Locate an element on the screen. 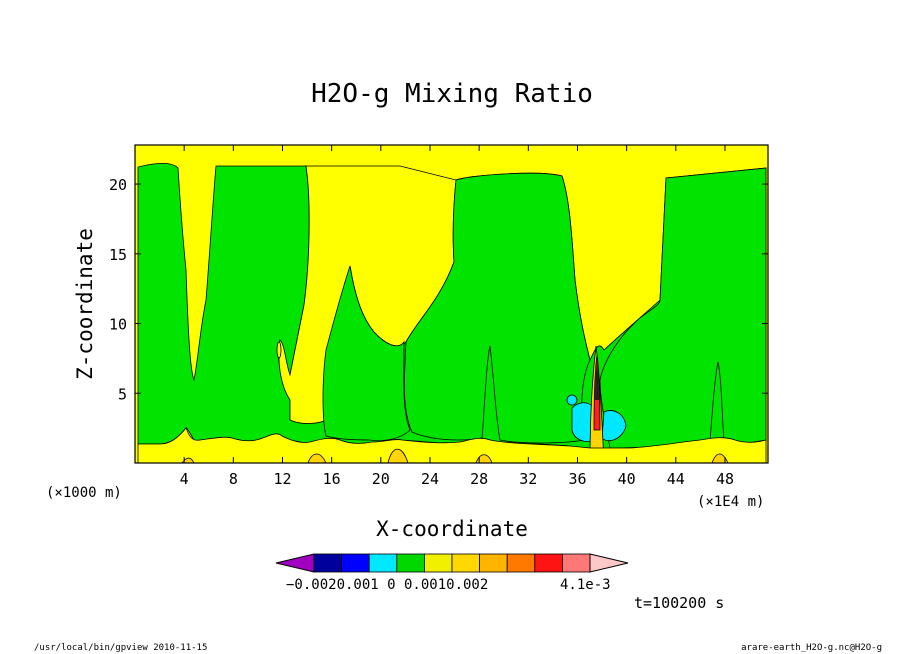 The width and height of the screenshot is (904, 654). time-label: t=100200 s is located at coordinates (679, 603).